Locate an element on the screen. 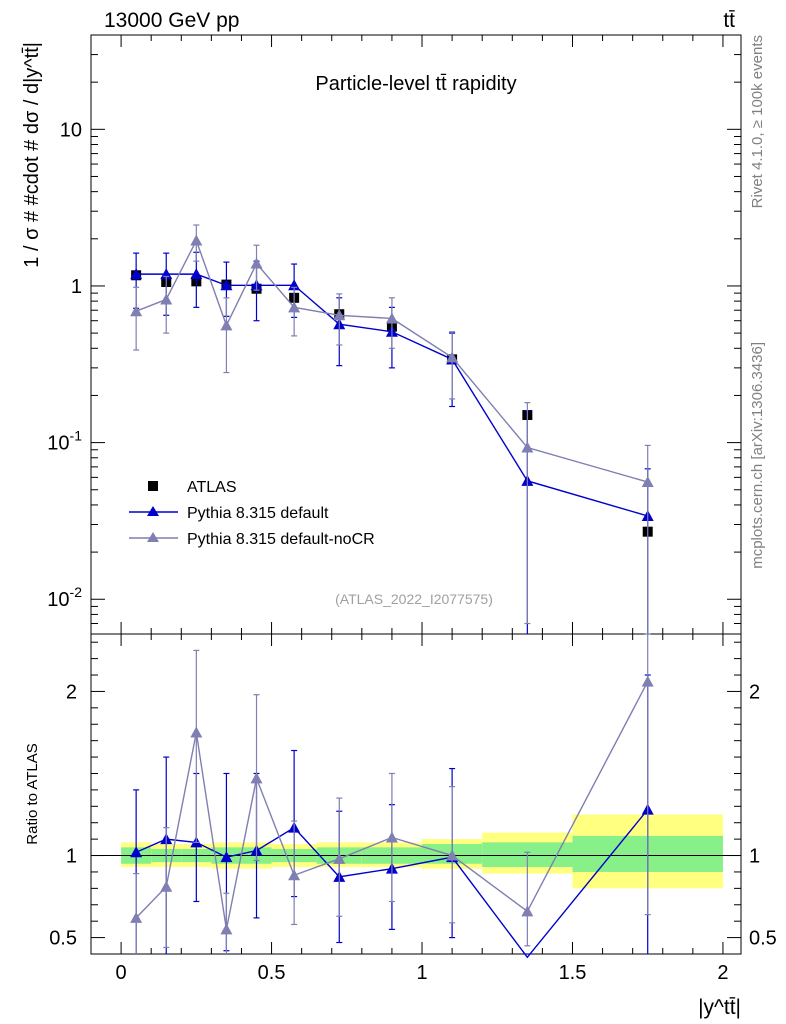 The width and height of the screenshot is (786, 1024). ratio-tick-label-right: 1 is located at coordinates (754, 857).